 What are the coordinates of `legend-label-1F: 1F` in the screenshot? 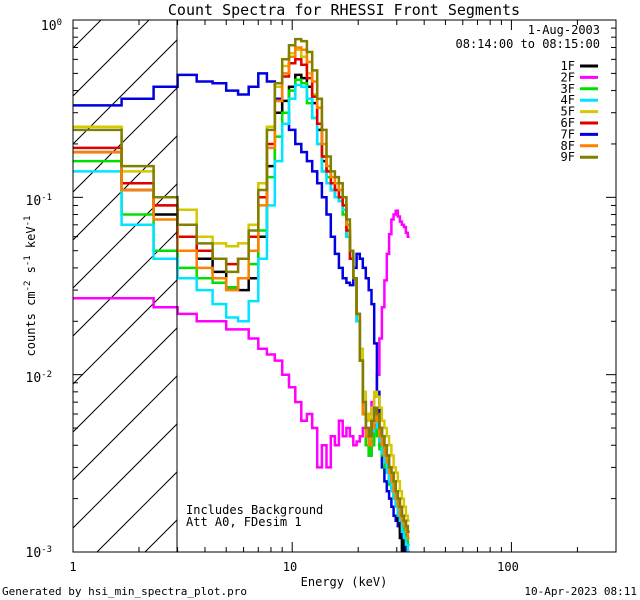 It's located at (568, 66).